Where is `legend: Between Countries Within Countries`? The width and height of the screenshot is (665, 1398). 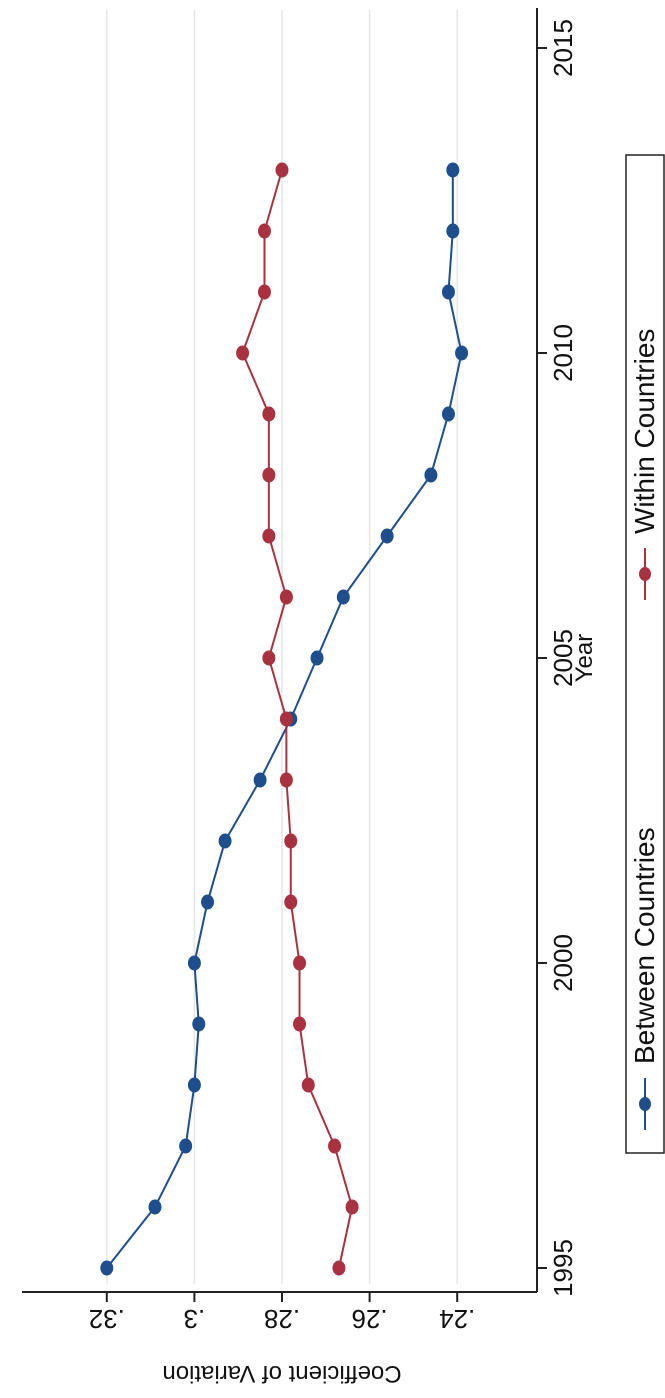
legend: Between Countries Within Countries is located at coordinates (645, 654).